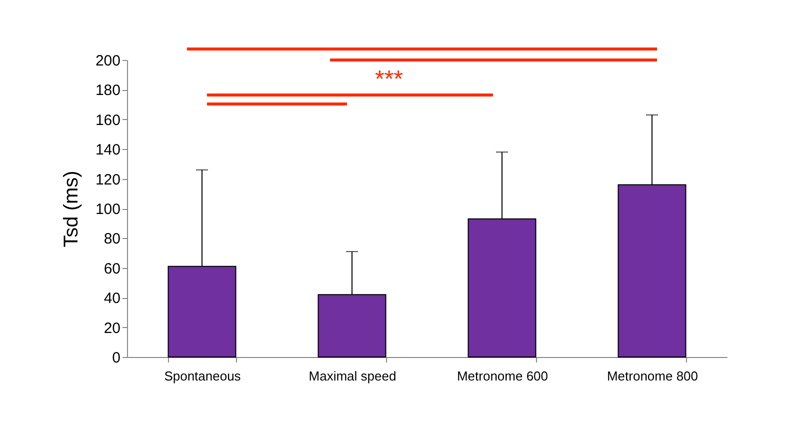  I want to click on x-tick-label: Metronome 600, so click(502, 376).